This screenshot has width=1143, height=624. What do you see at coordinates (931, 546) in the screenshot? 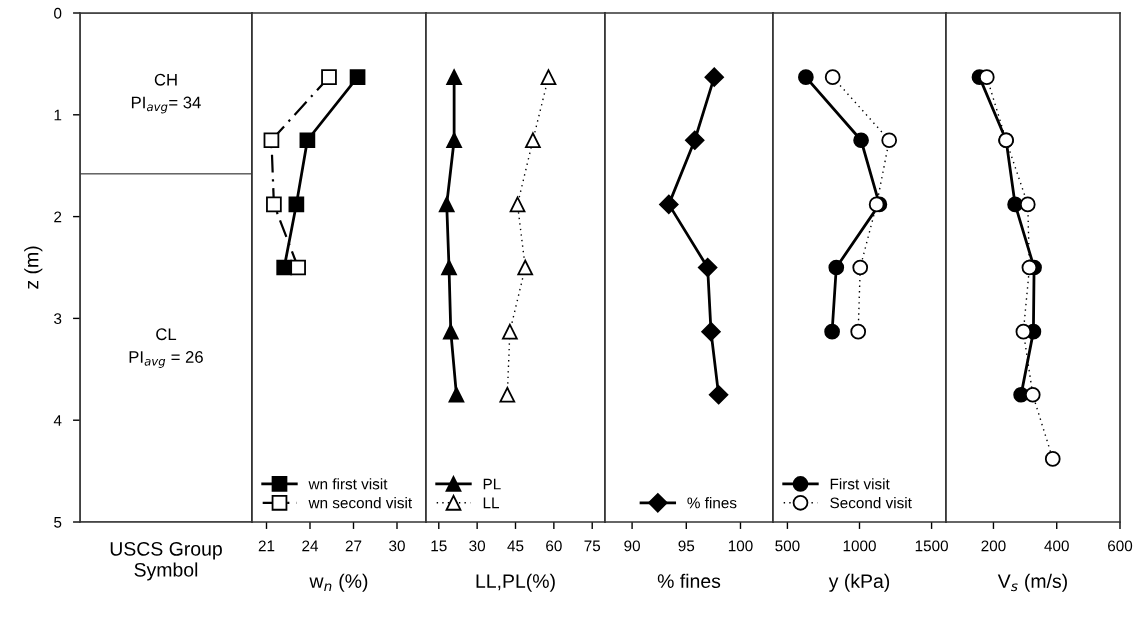
I see `x-tick-label: 1500` at bounding box center [931, 546].